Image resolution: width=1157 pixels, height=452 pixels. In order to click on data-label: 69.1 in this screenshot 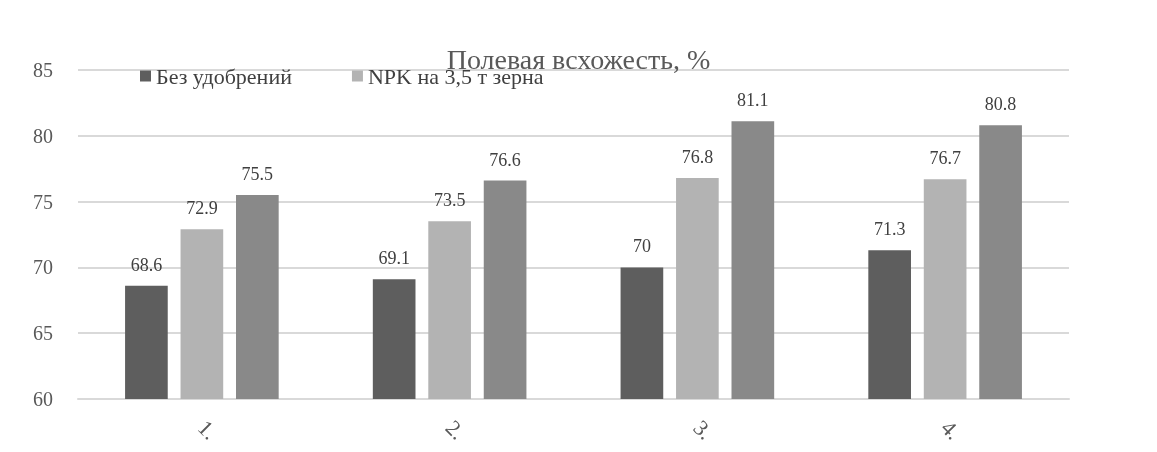, I will do `click(394, 258)`.